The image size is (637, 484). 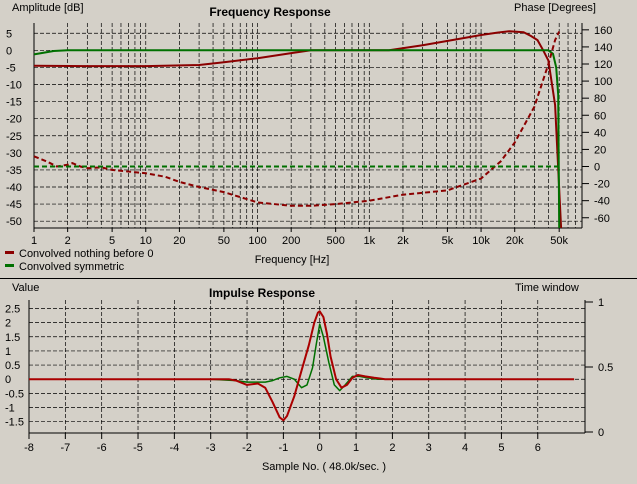 What do you see at coordinates (356, 448) in the screenshot?
I see `ir-x-tick-label: 1` at bounding box center [356, 448].